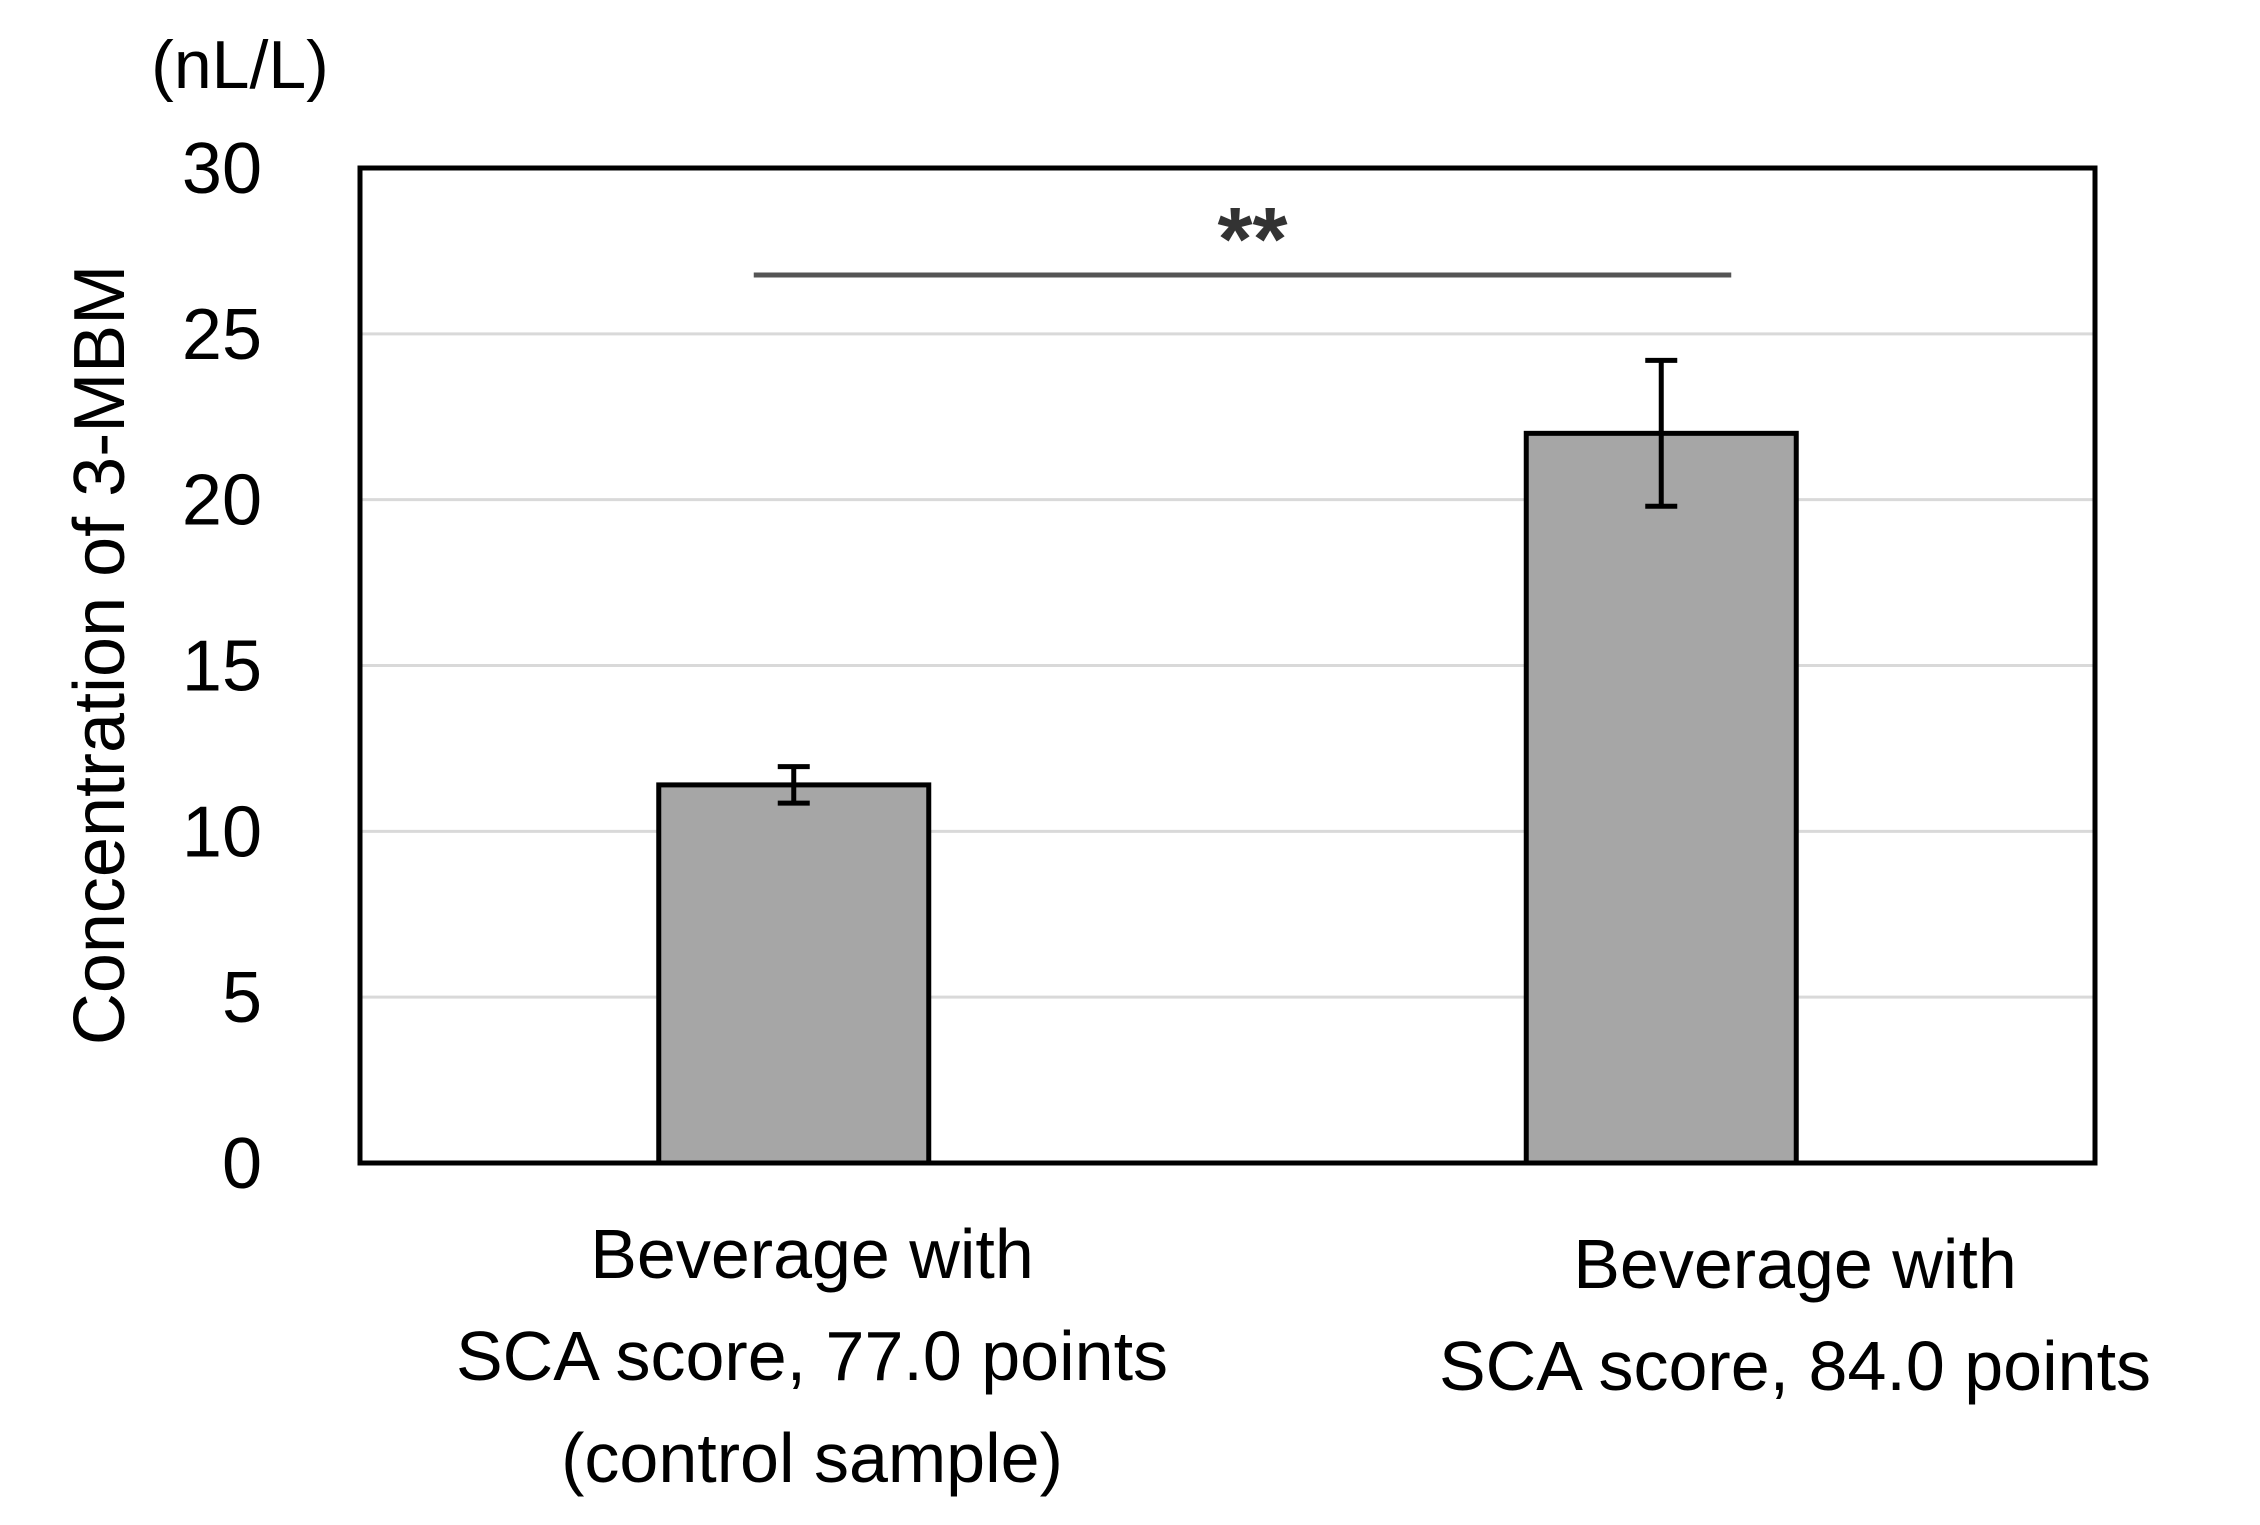 The height and width of the screenshot is (1525, 2260). What do you see at coordinates (222, 169) in the screenshot?
I see `y-tick-30: 30` at bounding box center [222, 169].